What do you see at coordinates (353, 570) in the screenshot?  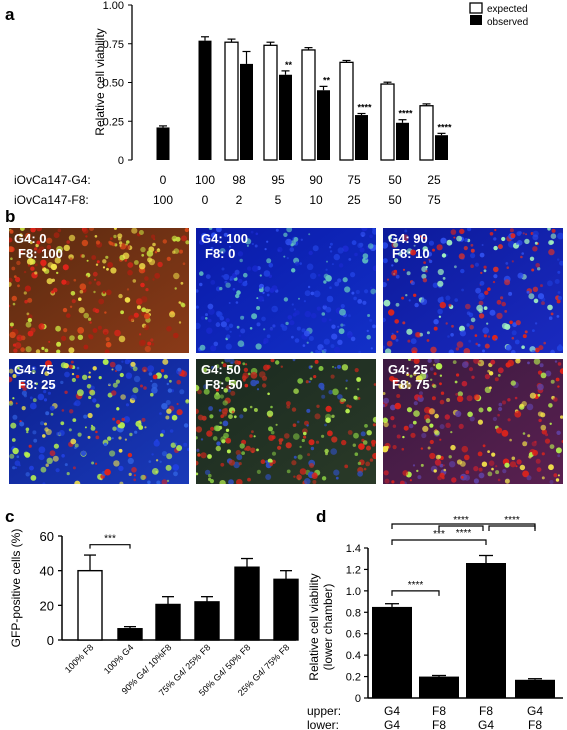 I see `y-tick-label: 1.2` at bounding box center [353, 570].